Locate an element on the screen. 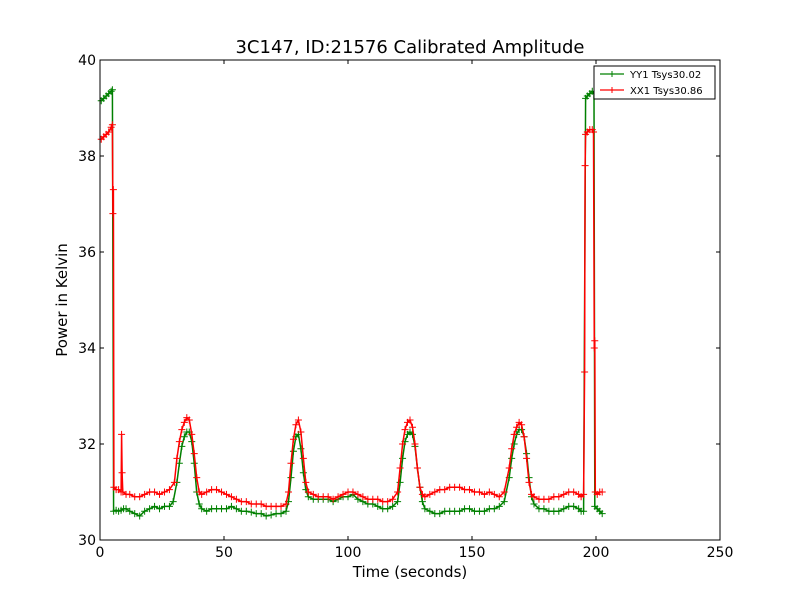 This screenshot has width=800, height=600. legend-label-yy1: YY1 Tsys30.02 is located at coordinates (665, 75).